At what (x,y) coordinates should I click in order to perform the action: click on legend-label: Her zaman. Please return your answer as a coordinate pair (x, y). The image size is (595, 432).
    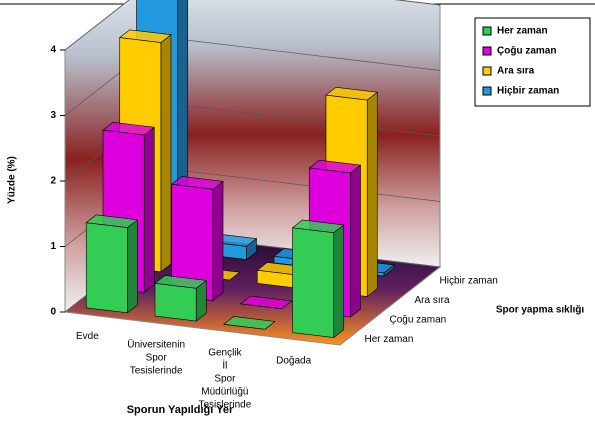
    Looking at the image, I should click on (522, 31).